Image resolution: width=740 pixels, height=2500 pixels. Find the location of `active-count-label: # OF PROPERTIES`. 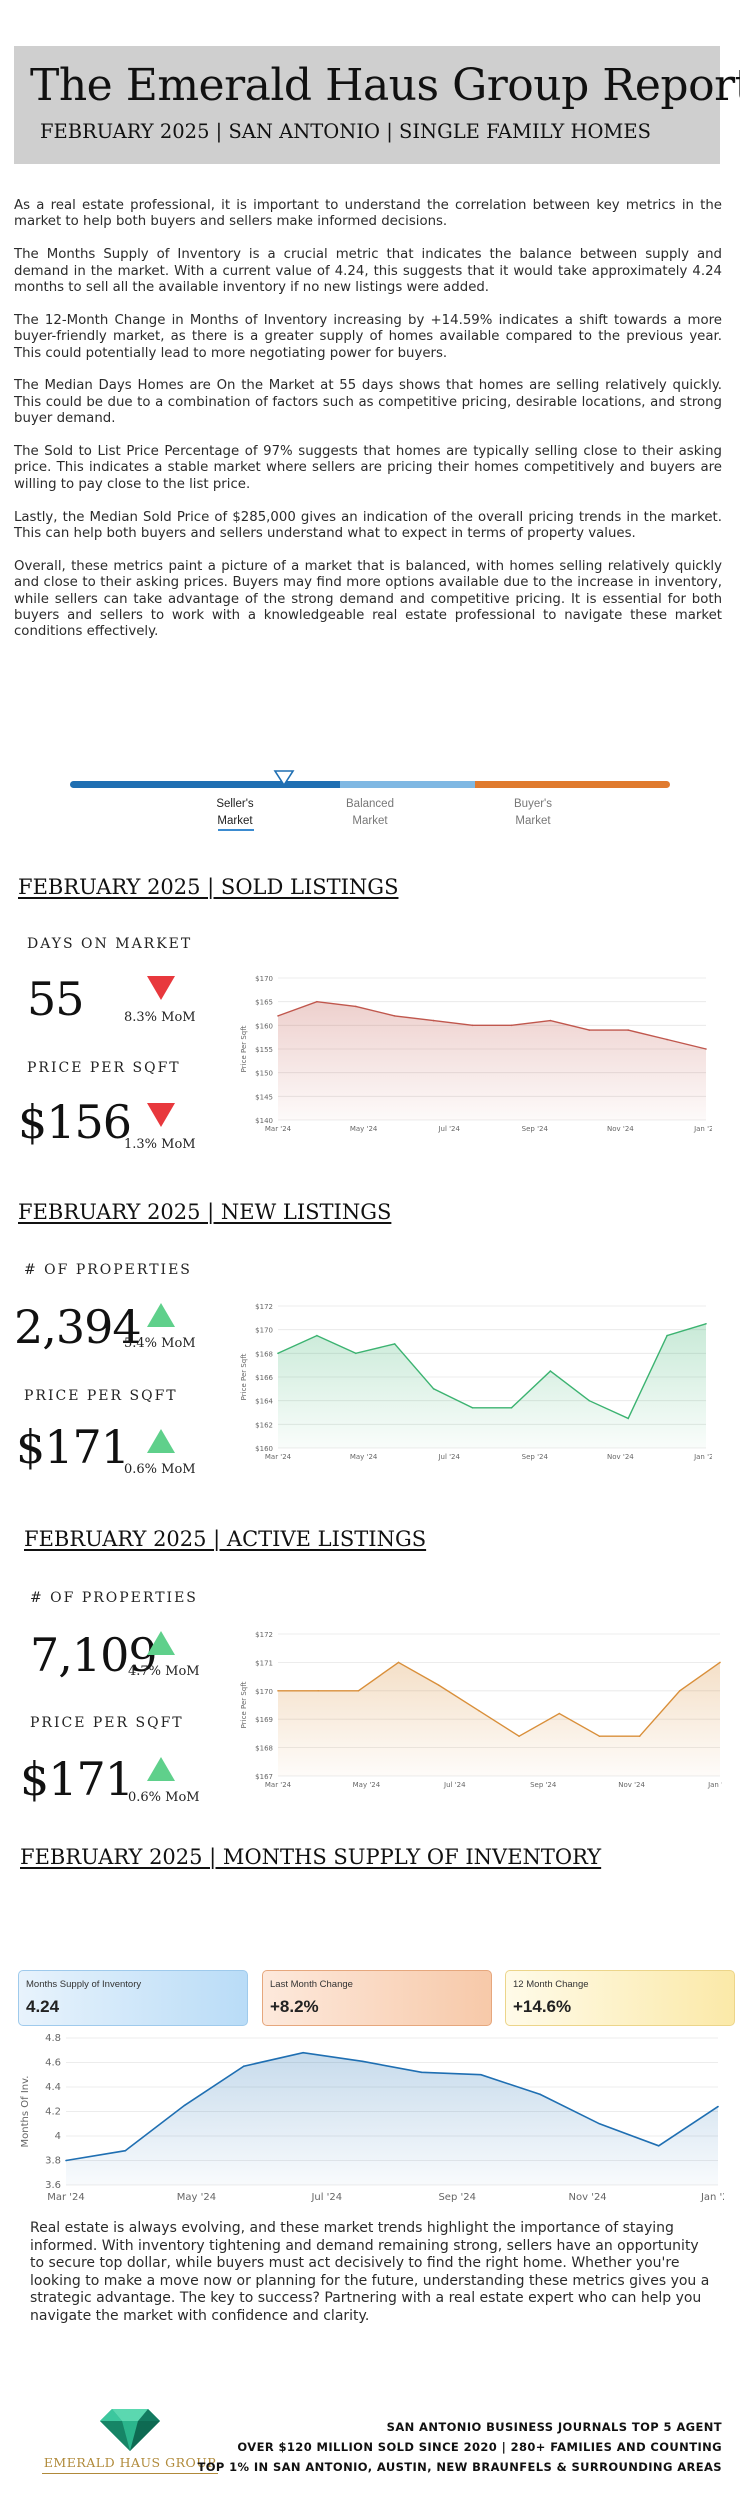

active-count-label: # OF PROPERTIES is located at coordinates (114, 1598).